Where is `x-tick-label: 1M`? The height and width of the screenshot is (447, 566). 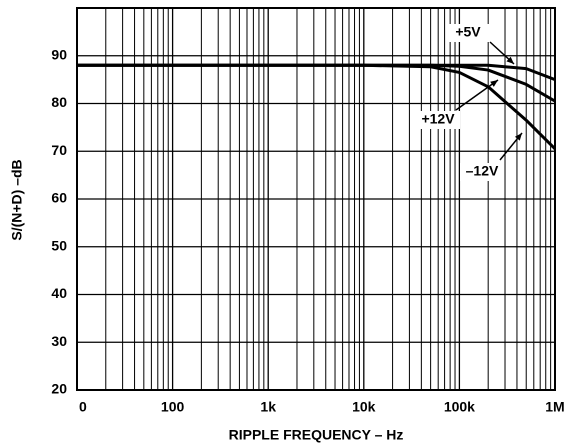 x-tick-label: 1M is located at coordinates (554, 407).